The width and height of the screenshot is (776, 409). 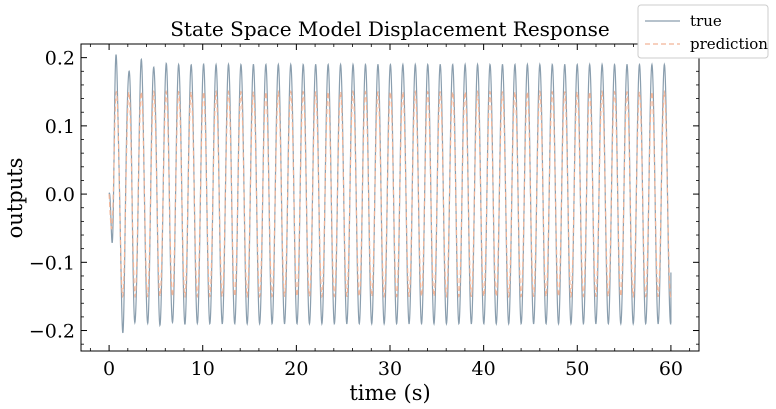 What do you see at coordinates (109, 369) in the screenshot?
I see `x-tick-label: 0` at bounding box center [109, 369].